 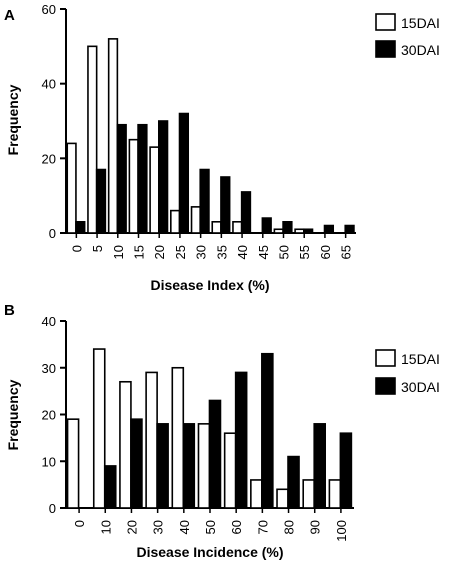 What do you see at coordinates (158, 527) in the screenshot?
I see `x-tick-label-b: 30` at bounding box center [158, 527].